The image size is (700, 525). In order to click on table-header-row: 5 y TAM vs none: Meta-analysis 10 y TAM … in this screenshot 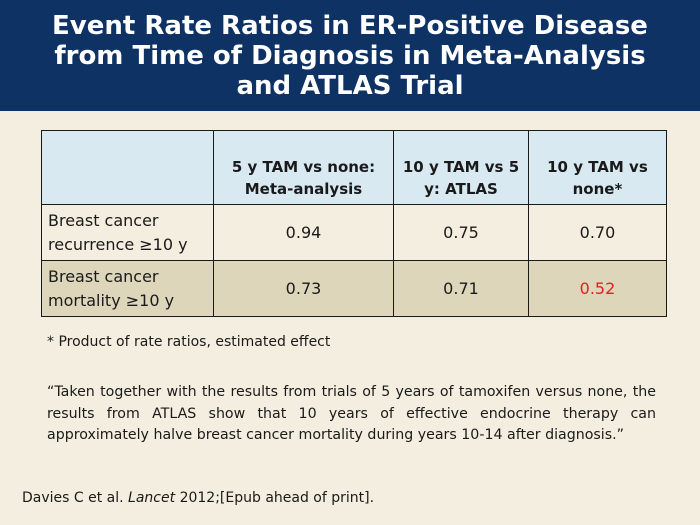, I will do `click(354, 167)`.